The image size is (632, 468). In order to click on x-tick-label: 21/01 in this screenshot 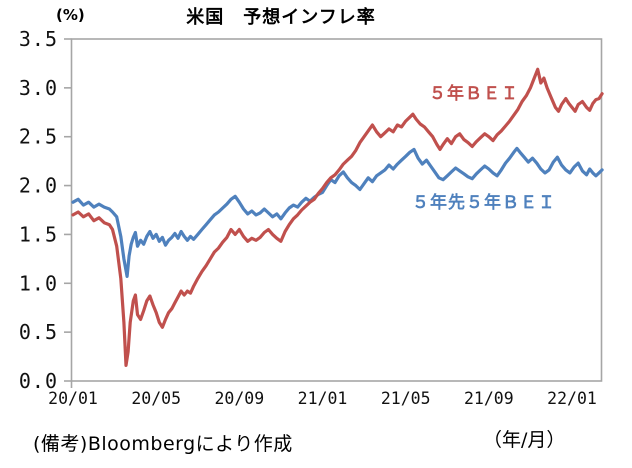, I will do `click(323, 398)`.